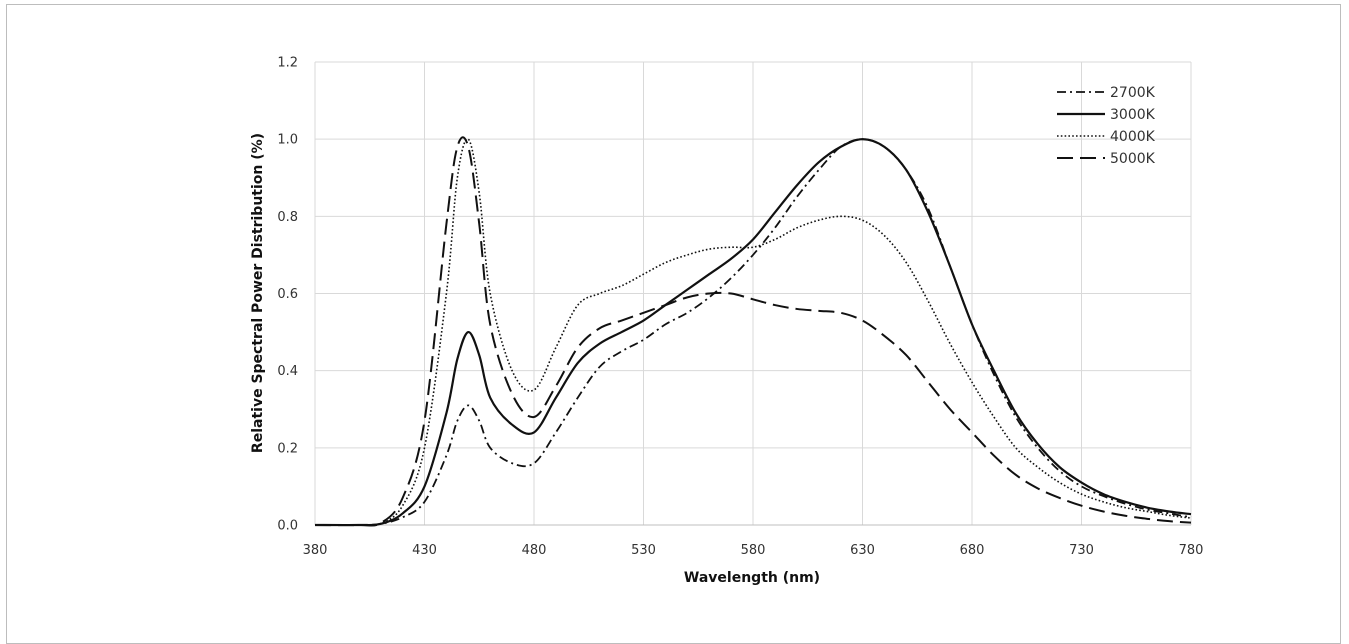 This screenshot has height=644, width=1349. I want to click on legend-label-2700k: 2700K, so click(1133, 93).